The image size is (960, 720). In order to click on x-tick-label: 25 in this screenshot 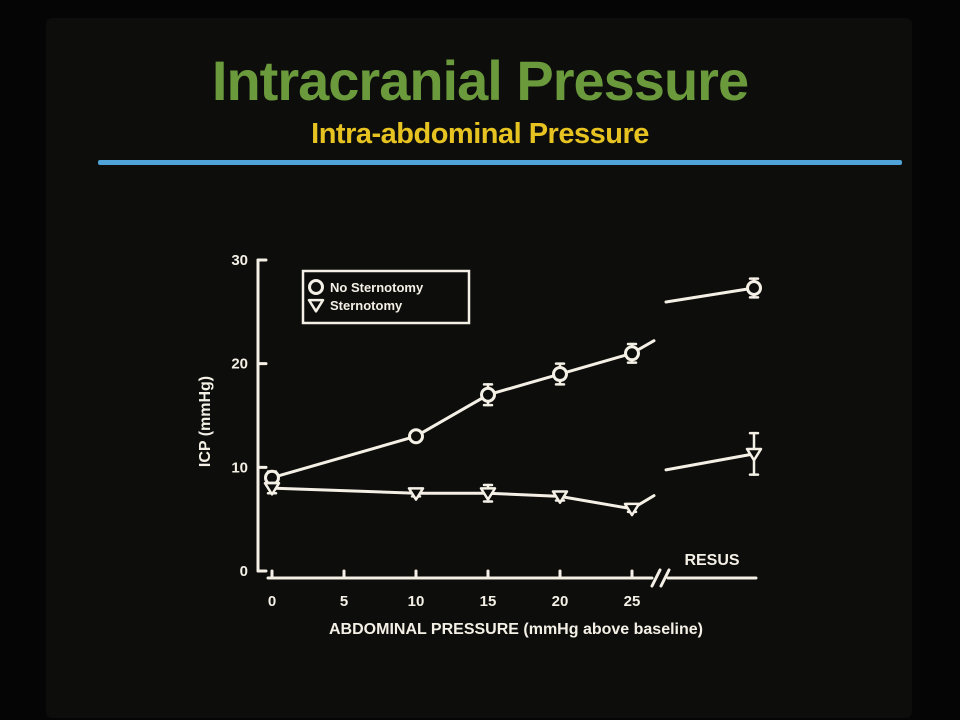, I will do `click(632, 601)`.